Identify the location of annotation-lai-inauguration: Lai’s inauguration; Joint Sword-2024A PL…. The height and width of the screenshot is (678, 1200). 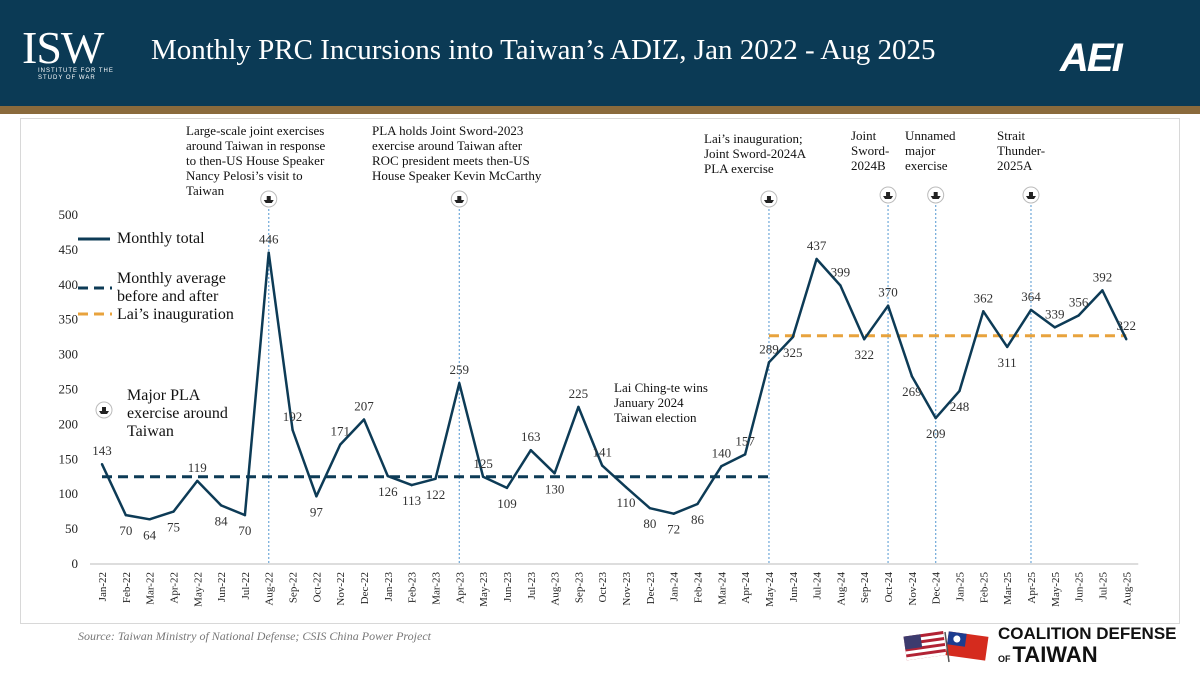
(755, 153).